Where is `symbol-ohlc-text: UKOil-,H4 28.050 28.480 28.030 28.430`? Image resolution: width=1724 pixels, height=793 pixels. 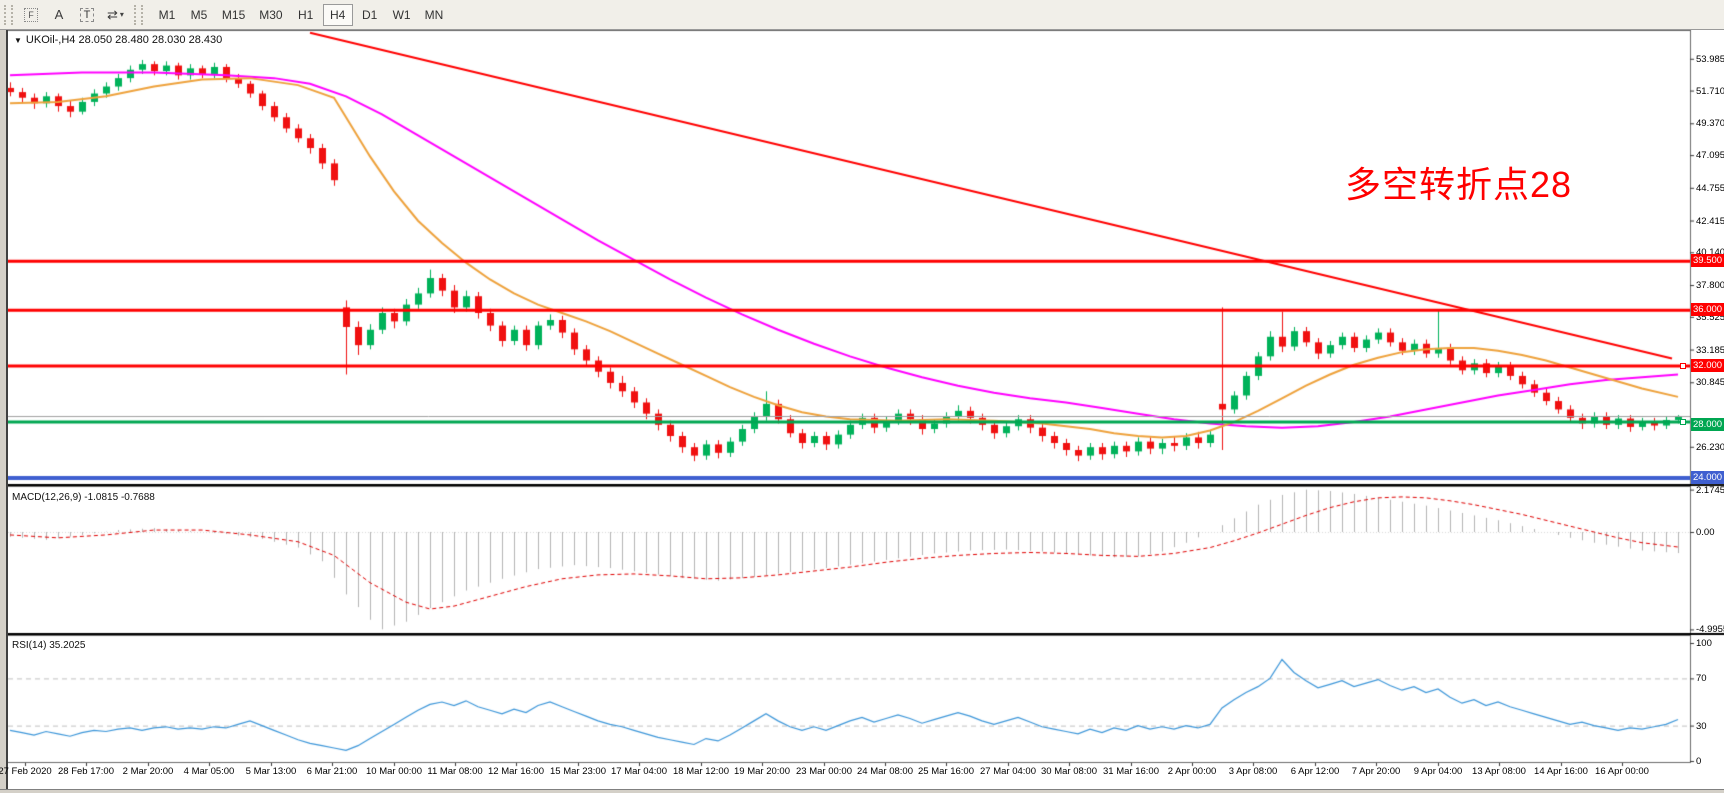 symbol-ohlc-text: UKOil-,H4 28.050 28.480 28.030 28.430 is located at coordinates (124, 40).